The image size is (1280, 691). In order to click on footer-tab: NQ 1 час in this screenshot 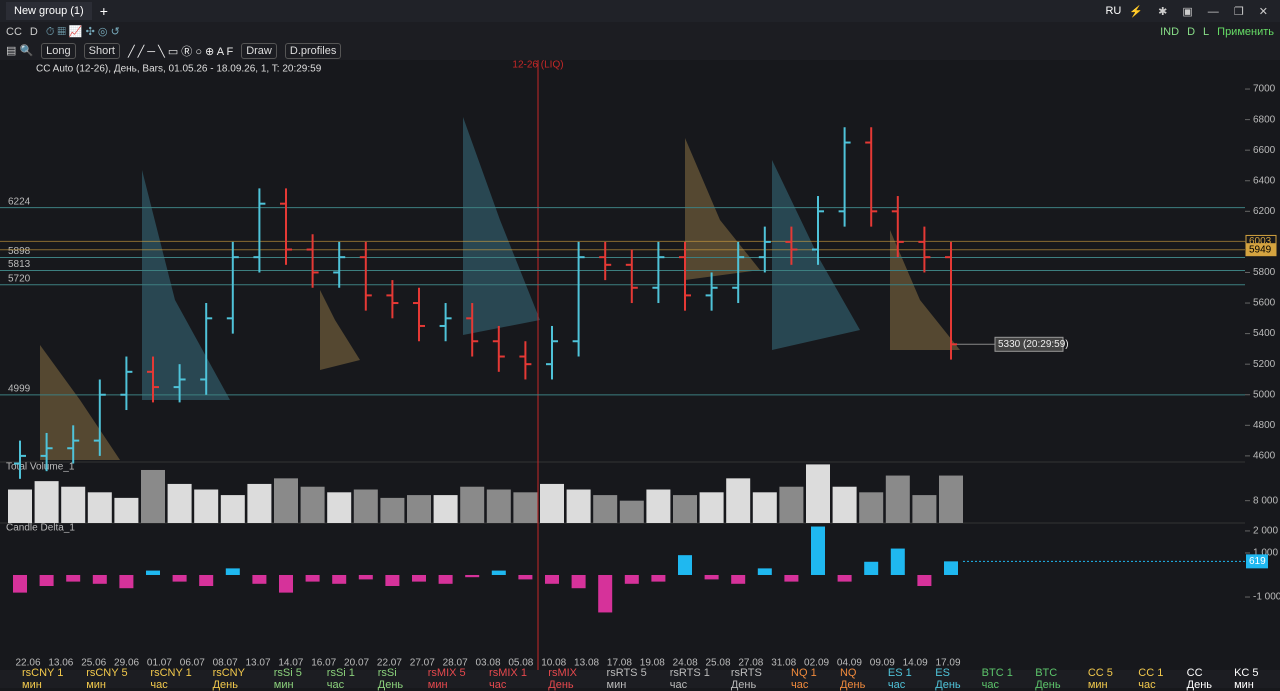, I will do `click(804, 679)`.